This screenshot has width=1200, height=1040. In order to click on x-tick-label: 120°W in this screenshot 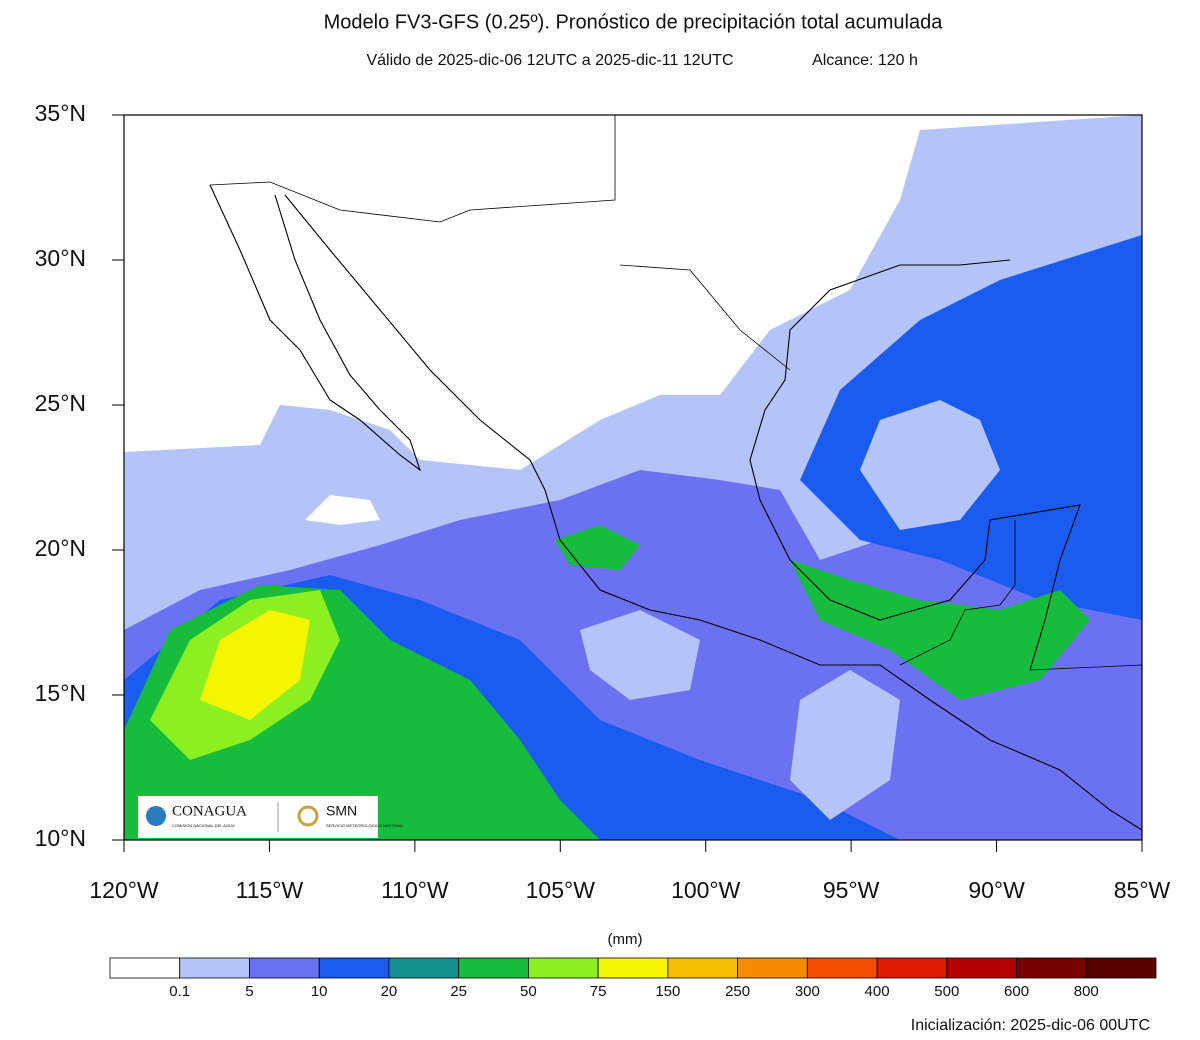, I will do `click(124, 890)`.